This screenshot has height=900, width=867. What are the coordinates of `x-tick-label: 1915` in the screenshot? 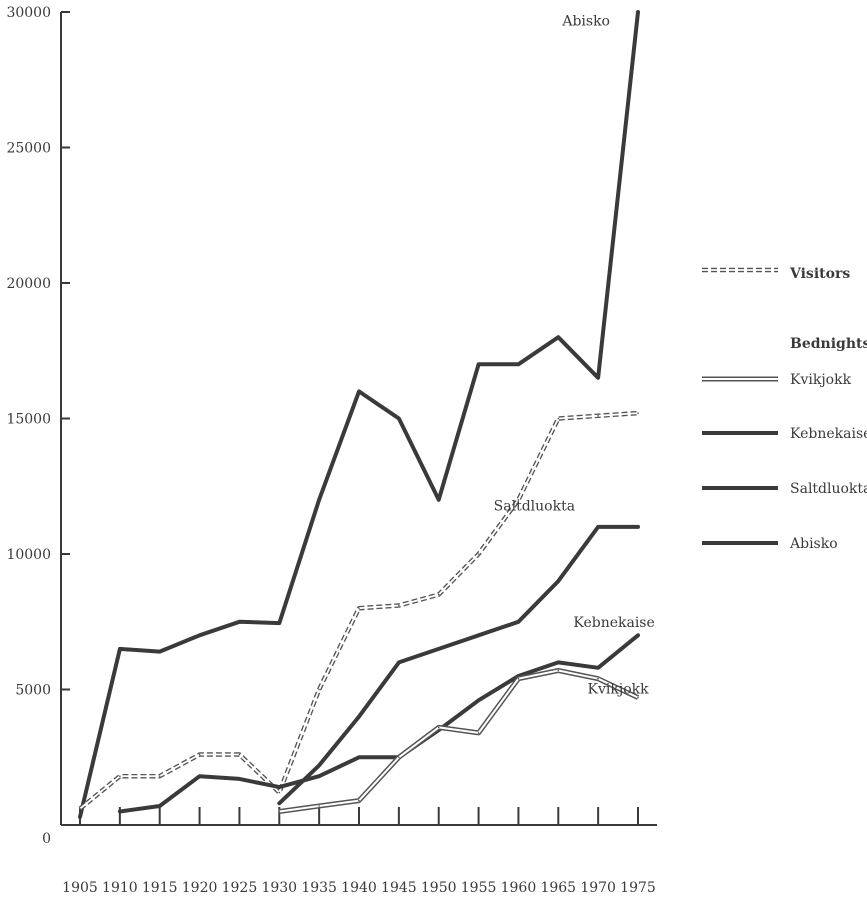 It's located at (160, 888).